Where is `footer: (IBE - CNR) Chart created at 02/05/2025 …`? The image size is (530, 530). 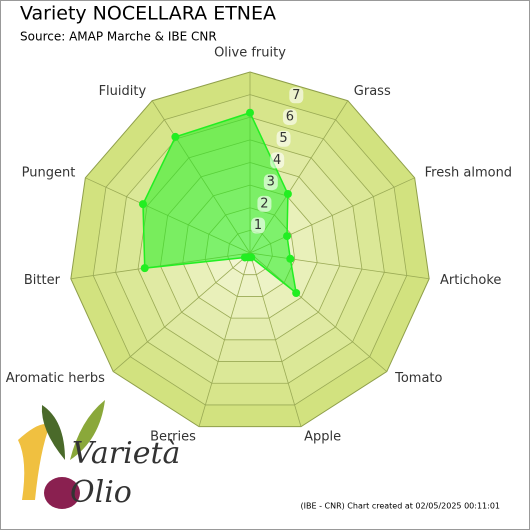
footer: (IBE - CNR) Chart created at 02/05/2025 … is located at coordinates (401, 506).